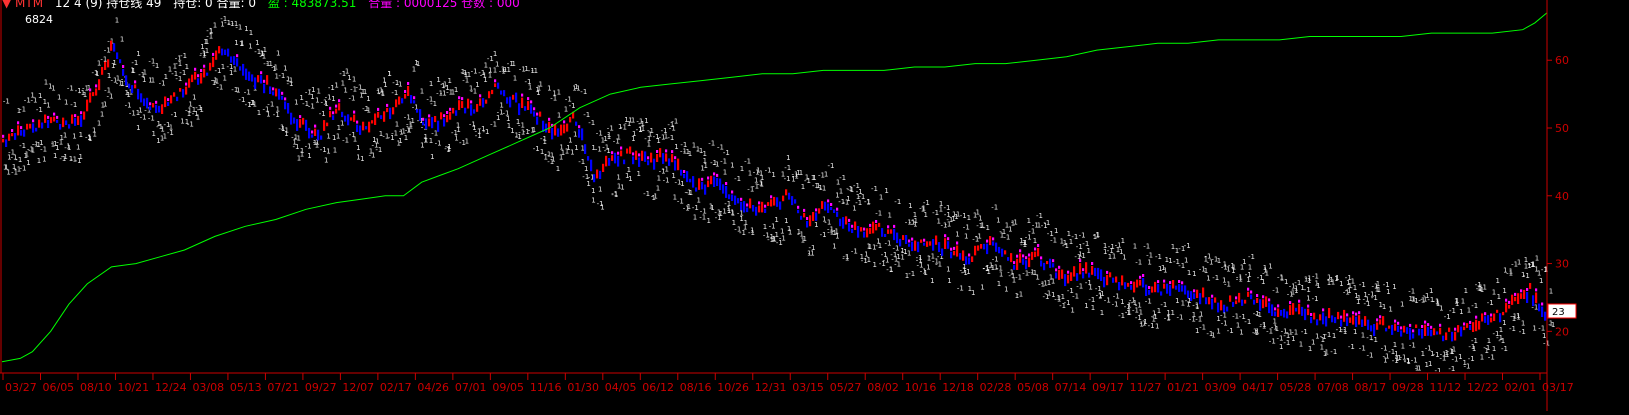 This screenshot has width=1629, height=415. I want to click on x-tick-label: 10/21, so click(133, 387).